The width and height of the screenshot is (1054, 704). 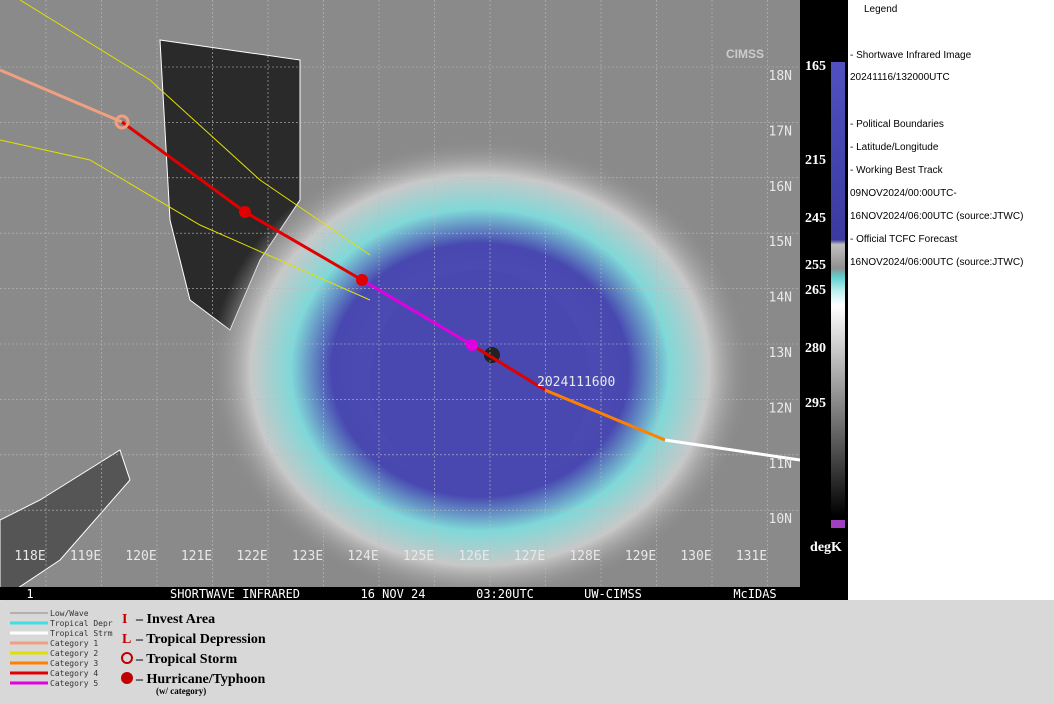 I want to click on lat-label: 10N, so click(x=780, y=519).